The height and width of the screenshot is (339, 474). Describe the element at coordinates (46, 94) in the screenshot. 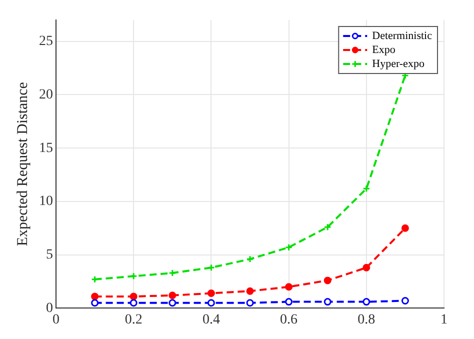

I see `y-tick-label: 20` at that location.